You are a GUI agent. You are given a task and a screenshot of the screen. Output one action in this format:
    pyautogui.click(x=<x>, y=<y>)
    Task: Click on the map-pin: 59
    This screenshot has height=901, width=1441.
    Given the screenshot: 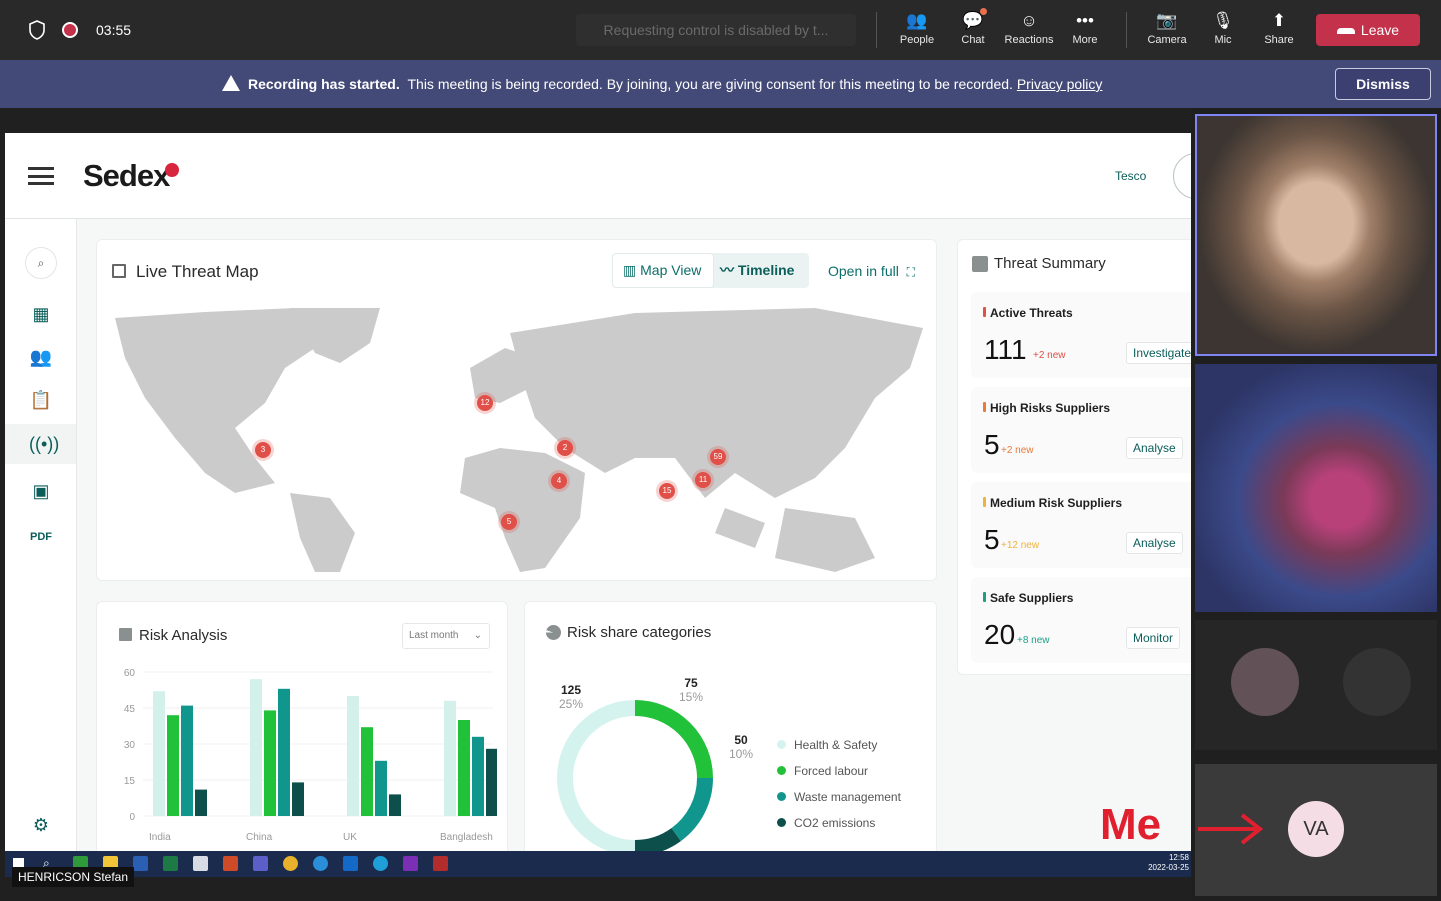 What is the action you would take?
    pyautogui.click(x=718, y=457)
    